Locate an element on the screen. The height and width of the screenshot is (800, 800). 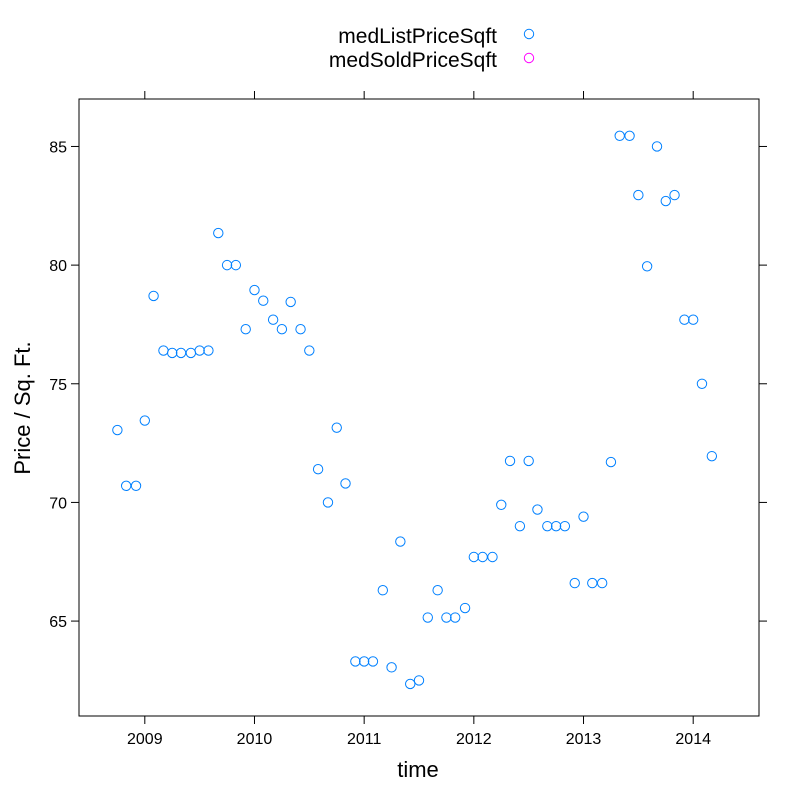
x-tick-label: 2009 is located at coordinates (145, 739).